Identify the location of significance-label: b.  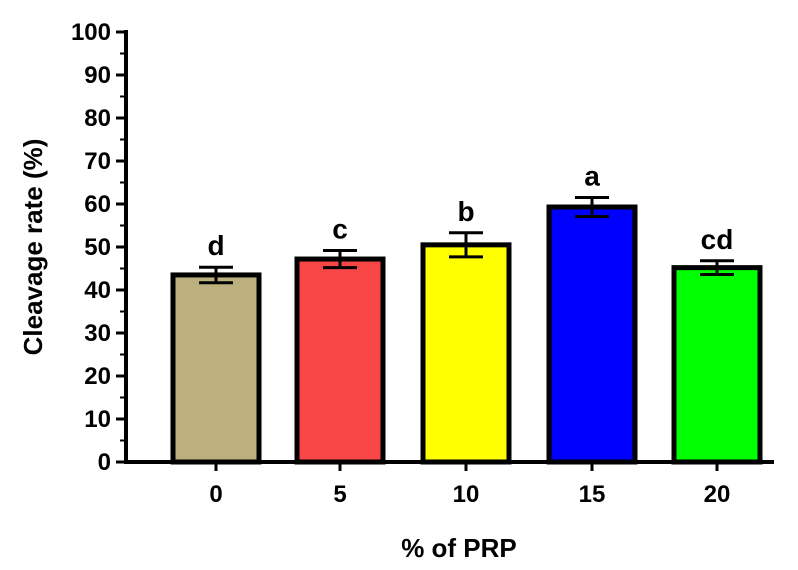
(465, 211).